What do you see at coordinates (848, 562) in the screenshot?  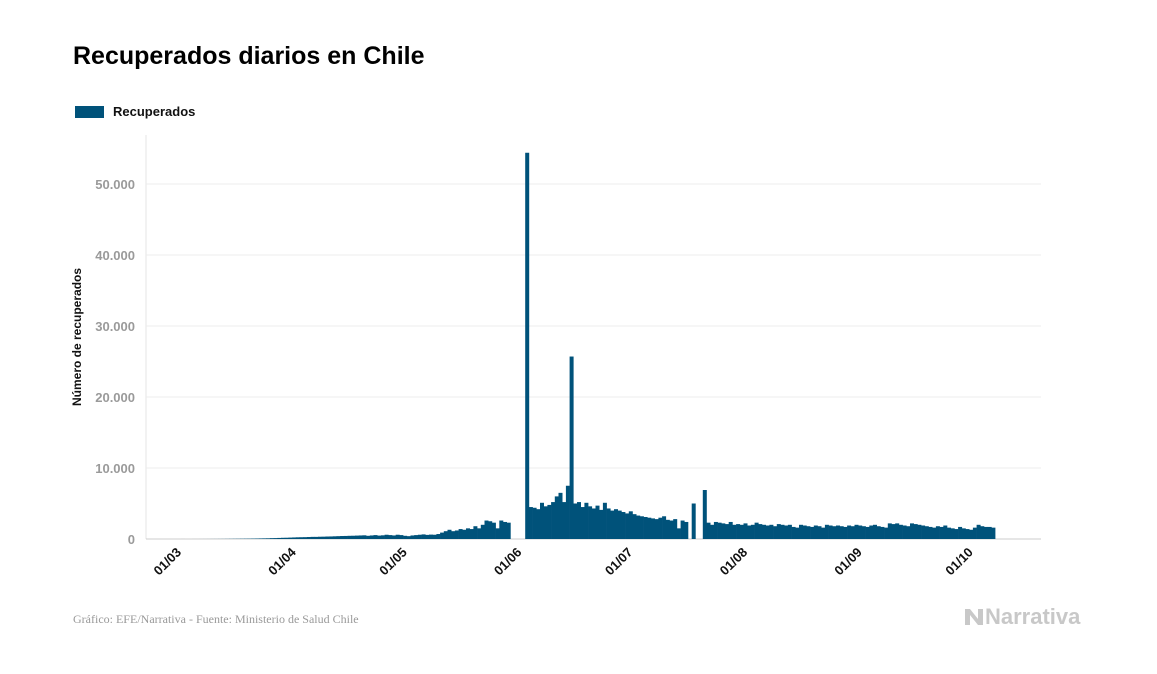 I see `x-tick-label: 01/09` at bounding box center [848, 562].